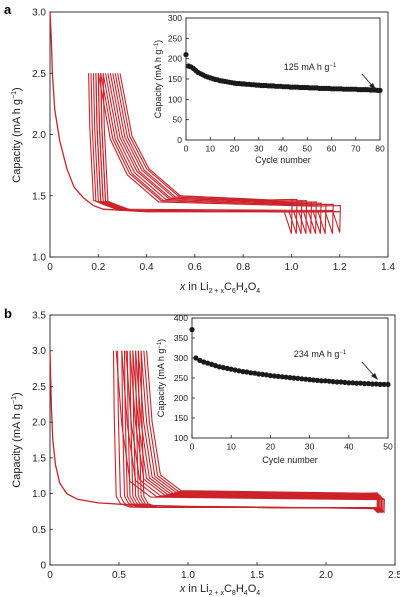  Describe the element at coordinates (161, 340) in the screenshot. I see `panel-b-inset-ylabel-close: )` at that location.